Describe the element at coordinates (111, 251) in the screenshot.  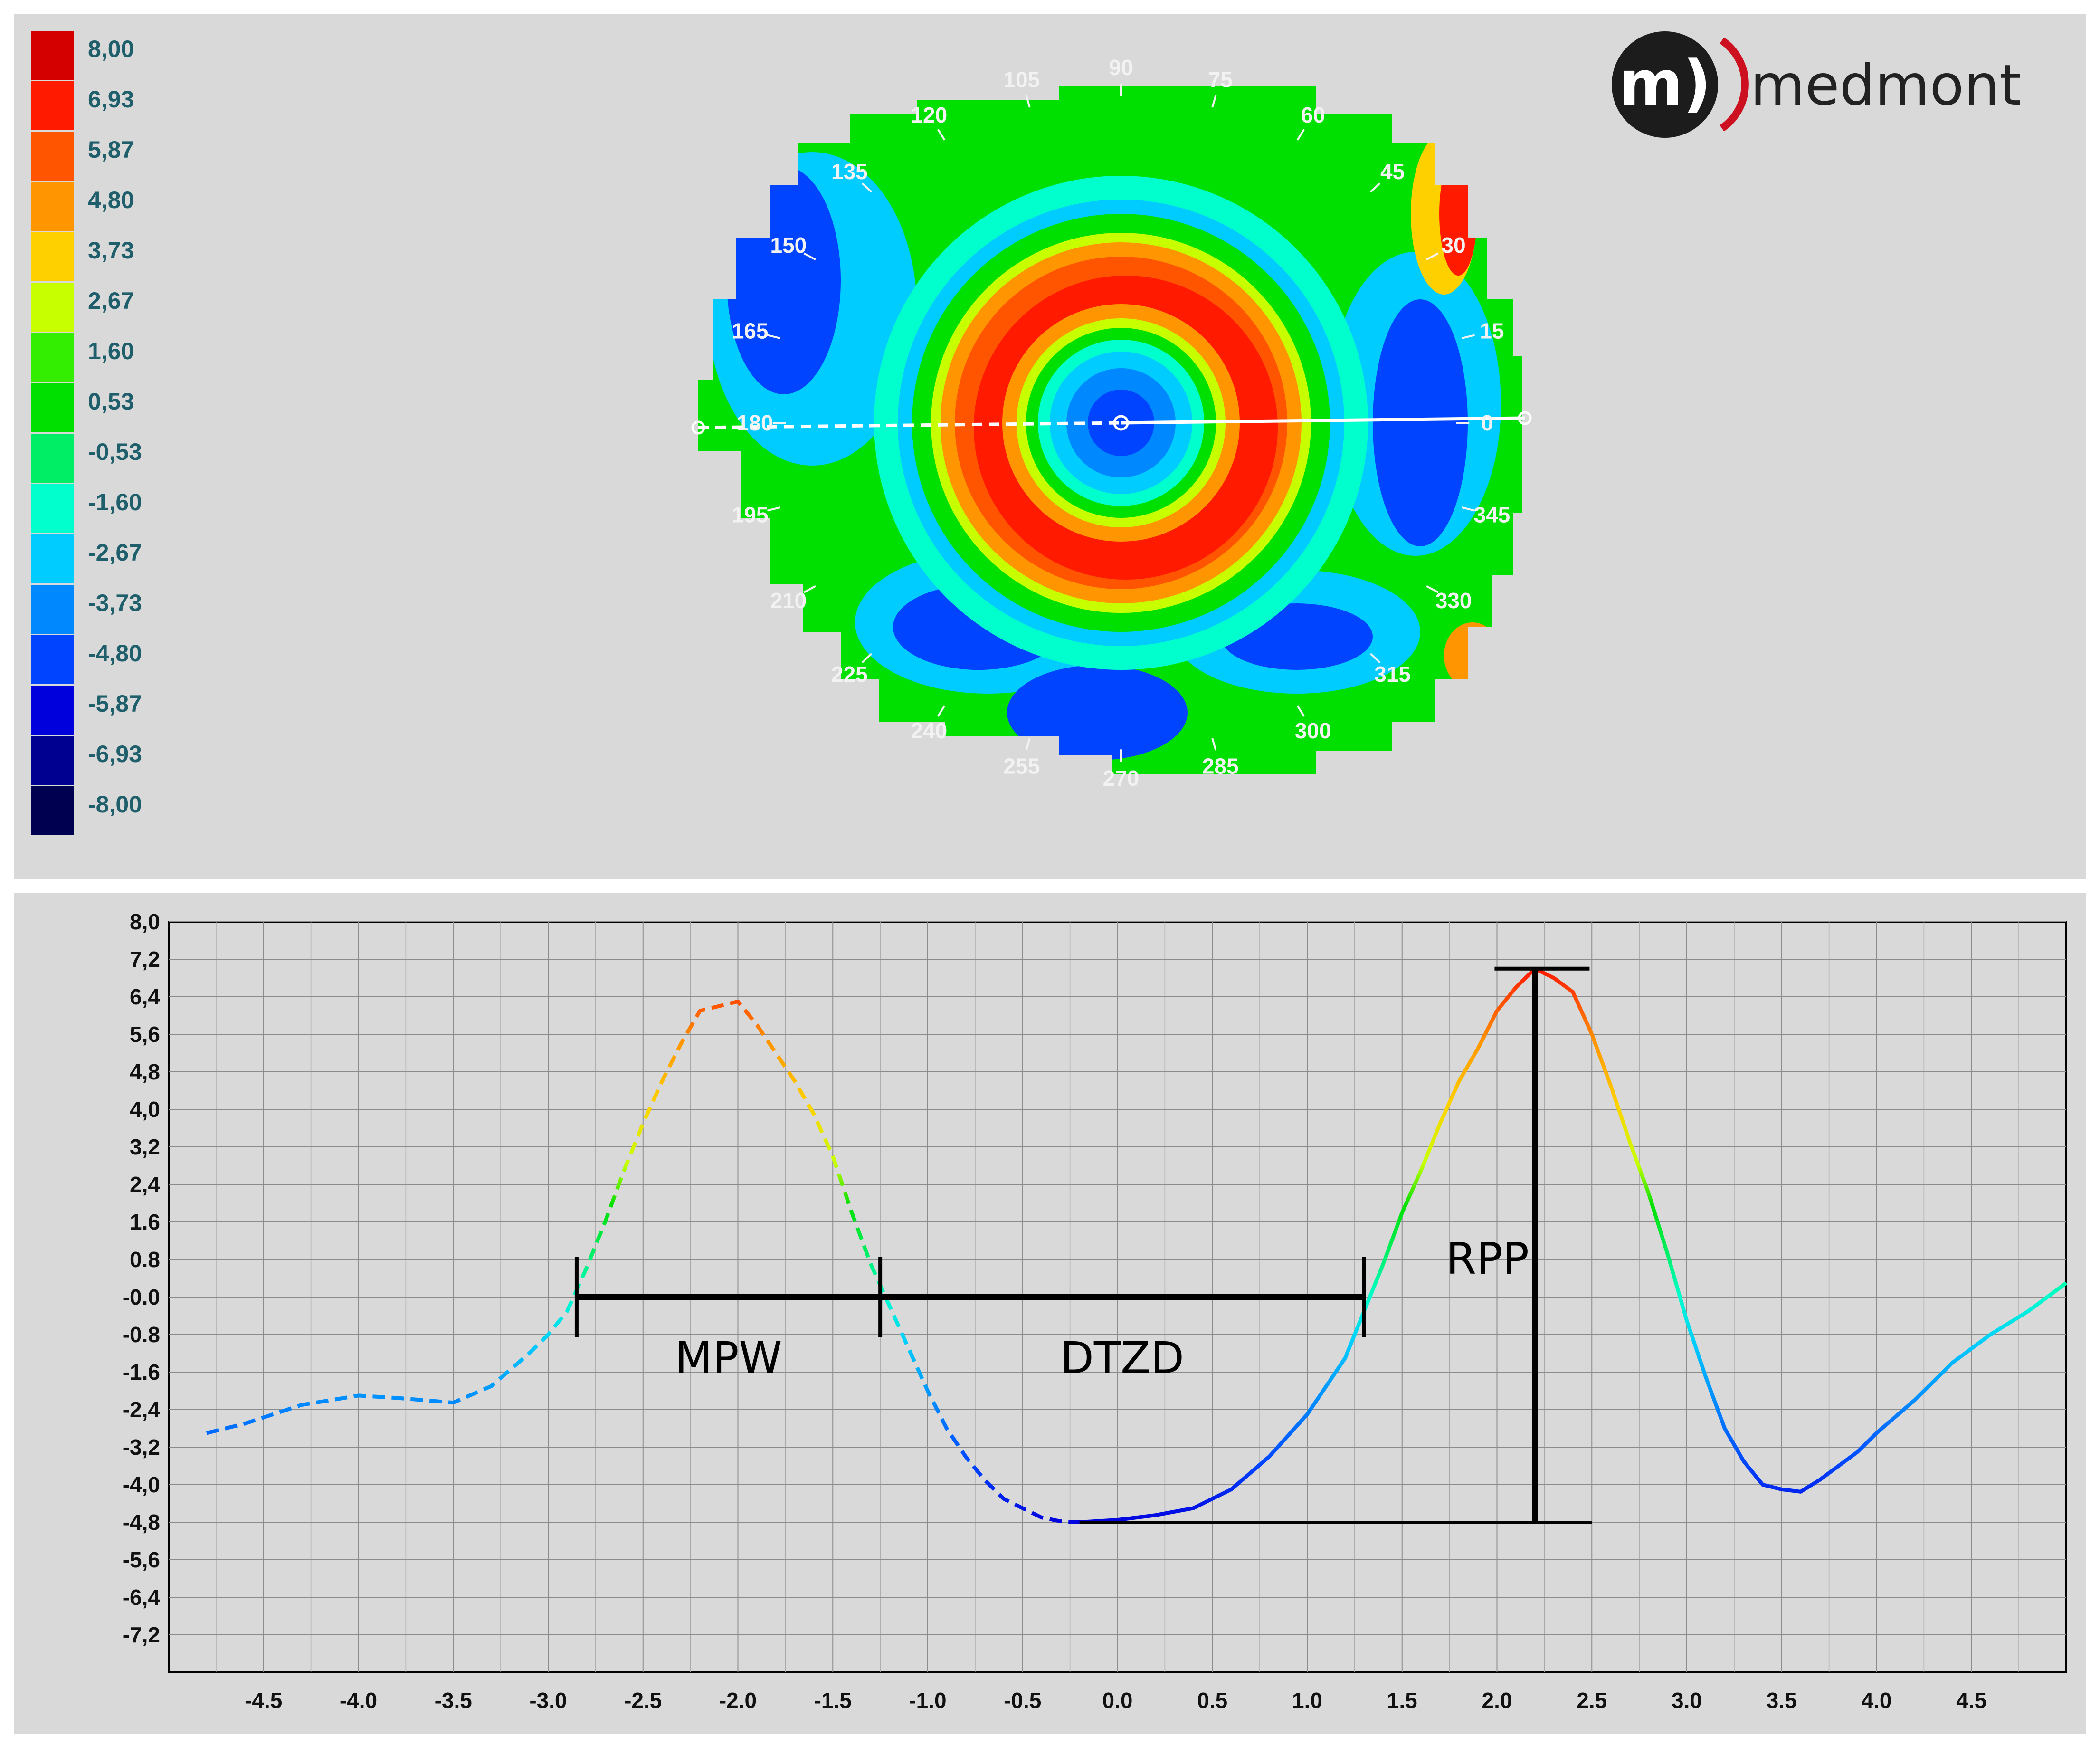
I see `legend-label: 3,73` at that location.